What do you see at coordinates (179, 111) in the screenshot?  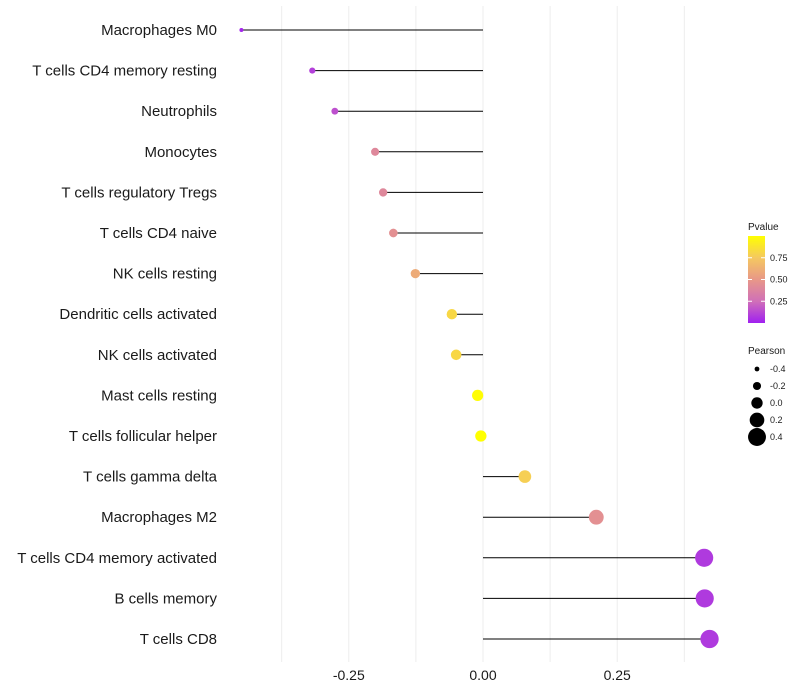 I see `y-axis-label: Neutrophils` at bounding box center [179, 111].